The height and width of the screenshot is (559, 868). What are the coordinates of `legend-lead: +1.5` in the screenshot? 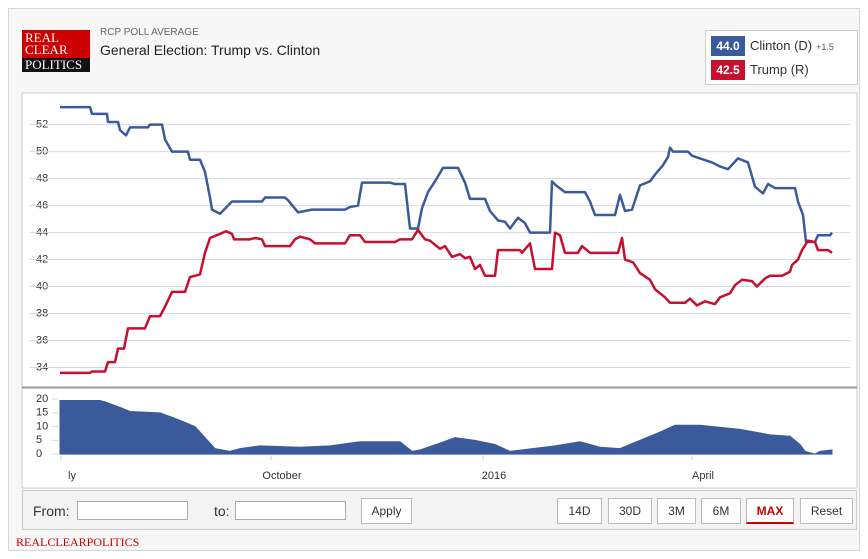 It's located at (825, 47).